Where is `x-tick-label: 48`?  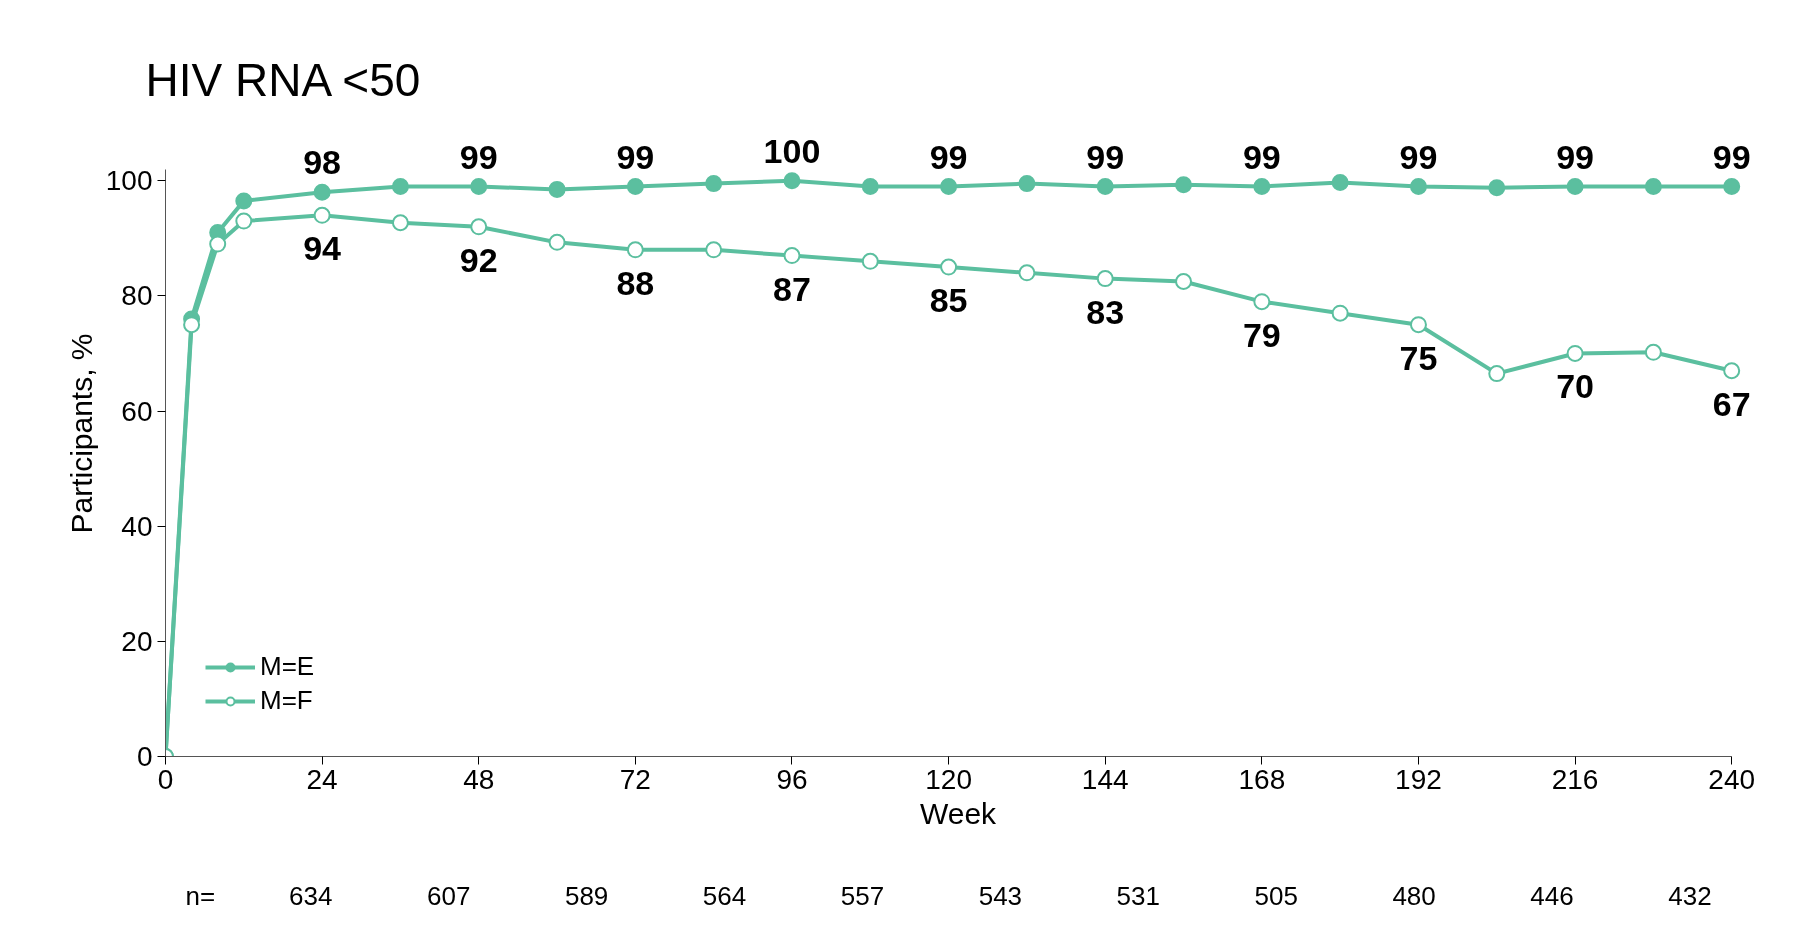 x-tick-label: 48 is located at coordinates (479, 779).